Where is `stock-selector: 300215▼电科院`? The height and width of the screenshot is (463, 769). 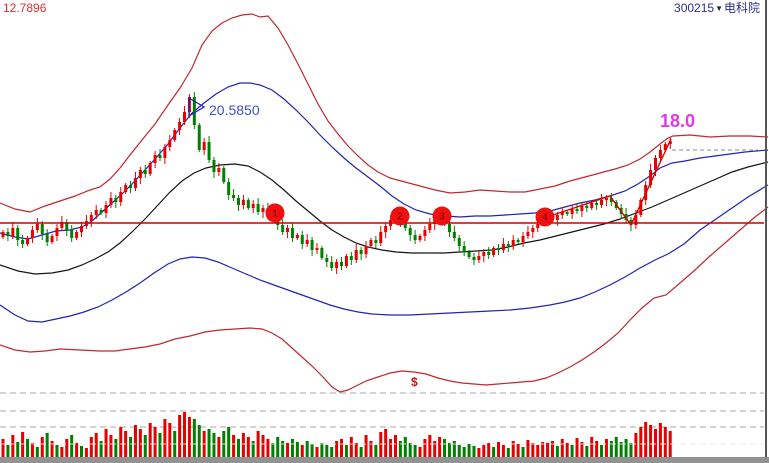
stock-selector: 300215▼电科院 is located at coordinates (717, 8).